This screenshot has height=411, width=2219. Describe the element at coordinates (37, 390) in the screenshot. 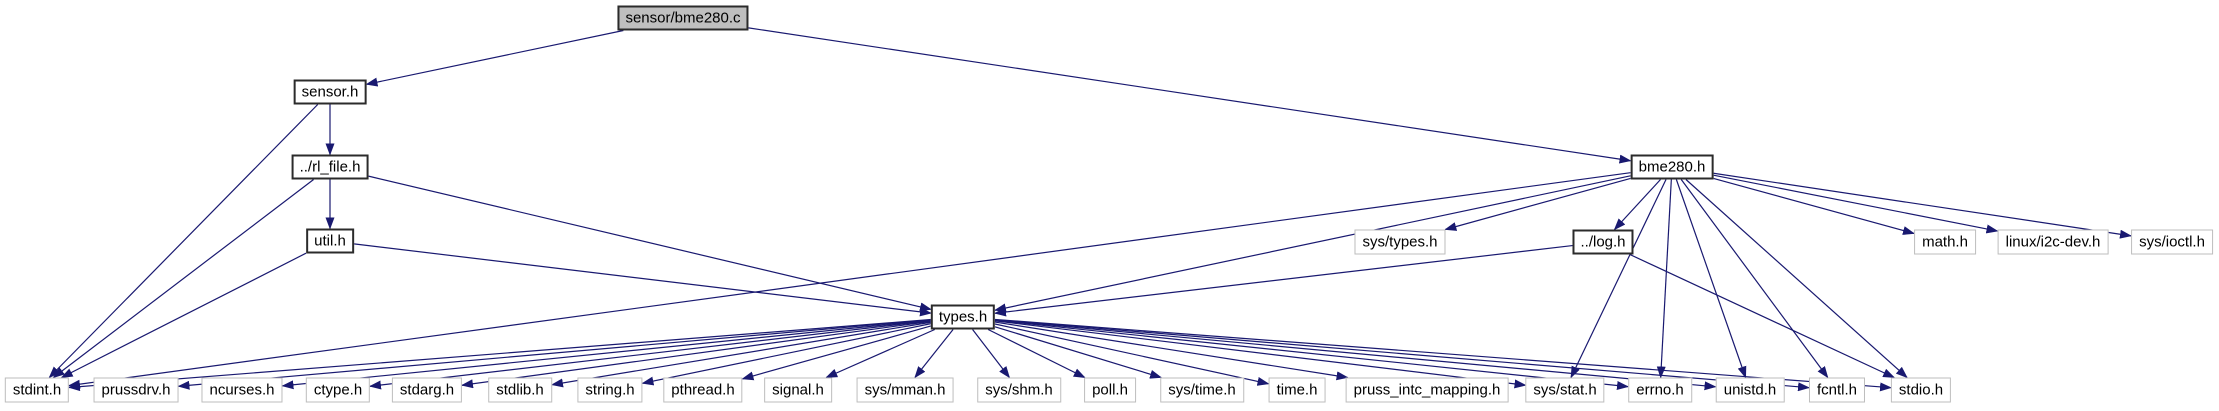

I see `node-stdint_h: stdint.h` at that location.